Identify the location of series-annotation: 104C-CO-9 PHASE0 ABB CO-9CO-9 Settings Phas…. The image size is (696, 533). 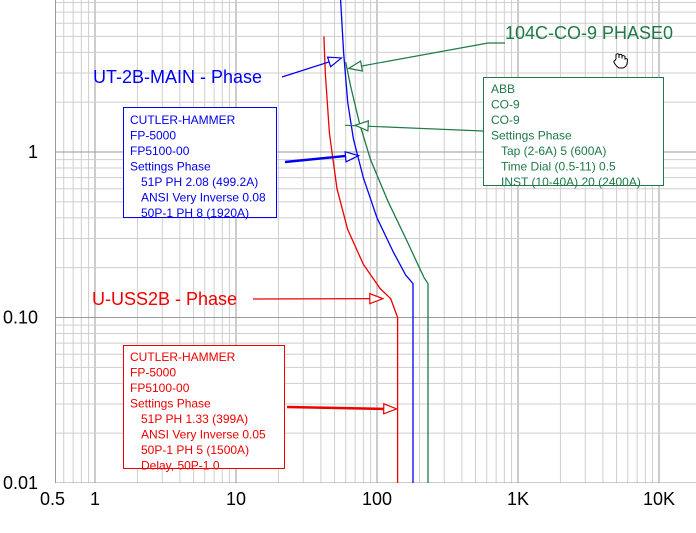
(509, 106).